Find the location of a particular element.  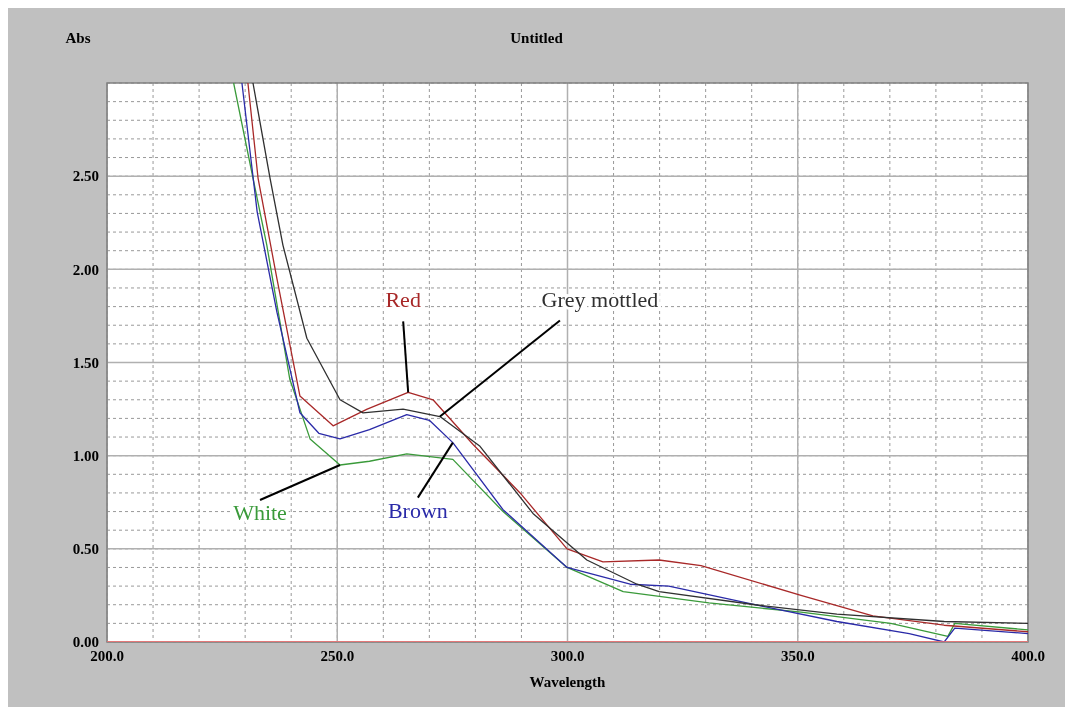

series-label: Brown is located at coordinates (417, 510).